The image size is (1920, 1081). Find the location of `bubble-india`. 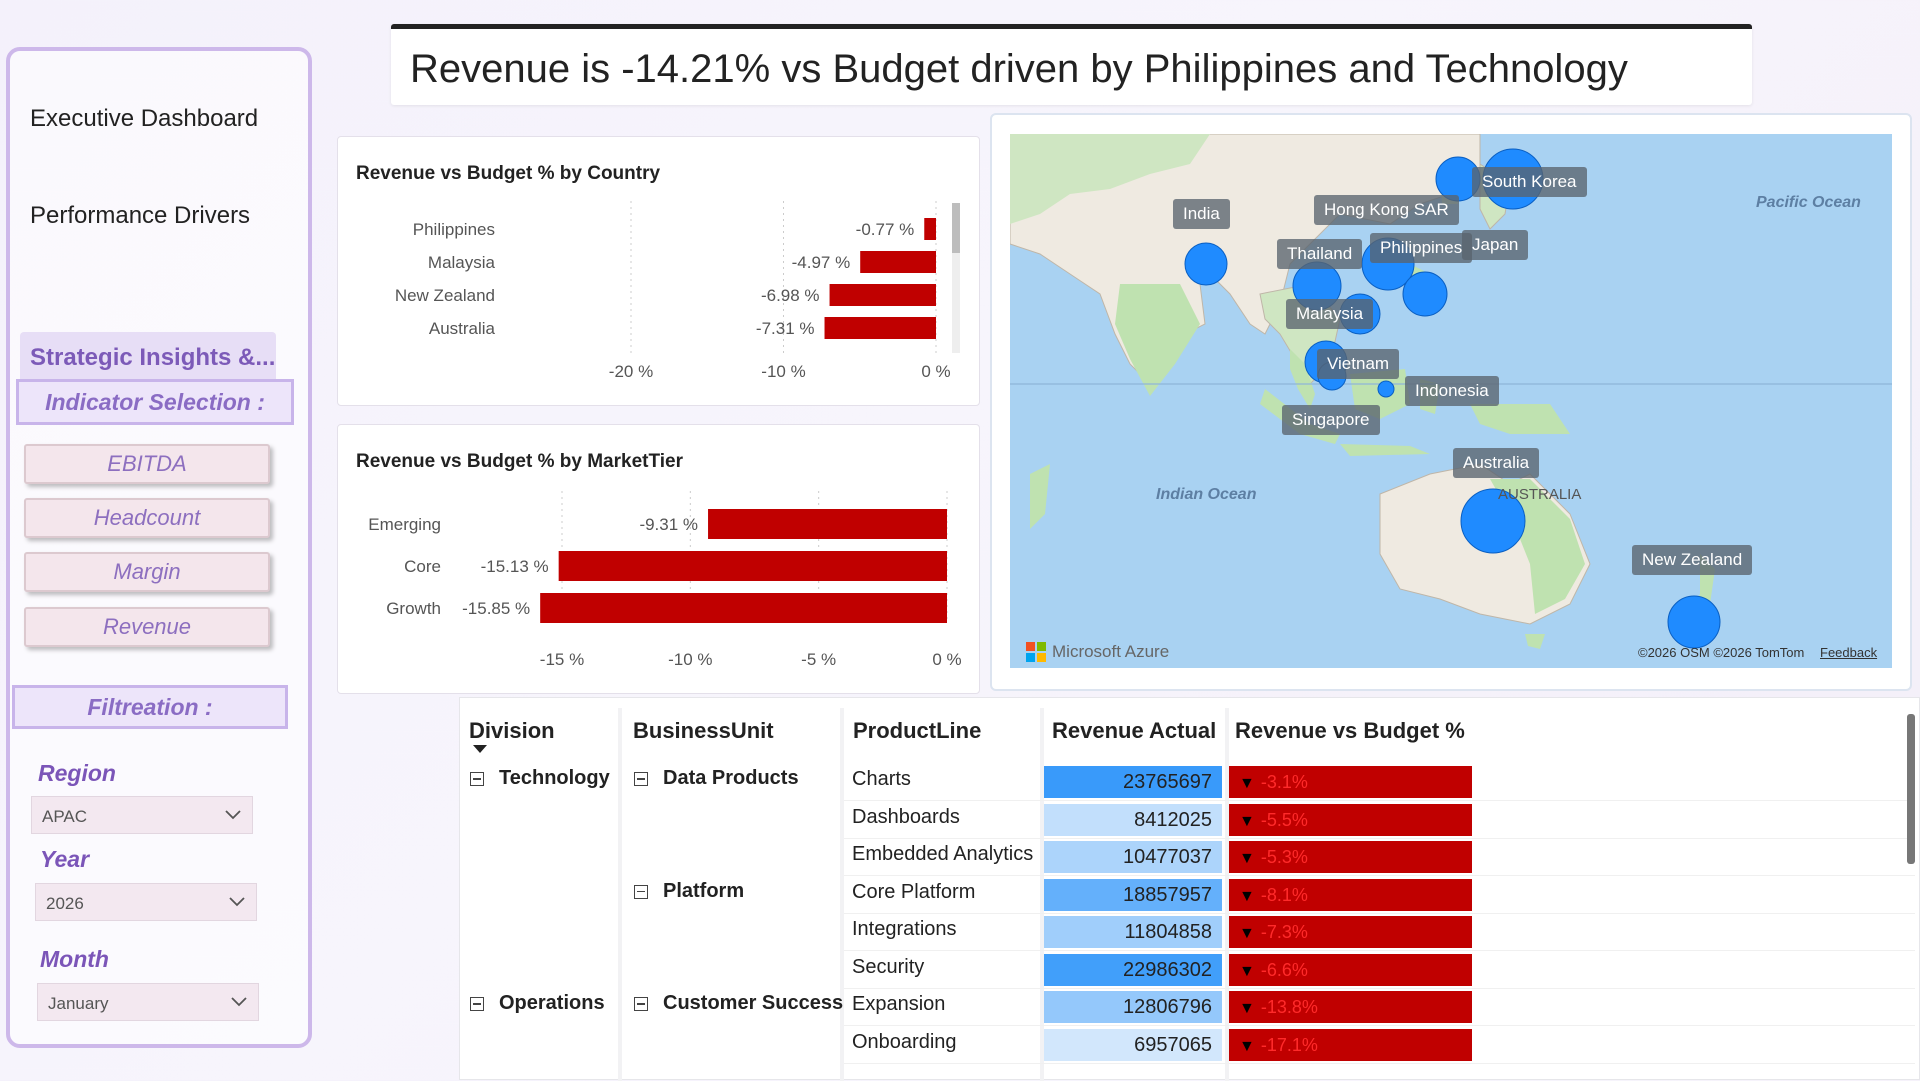

bubble-india is located at coordinates (1206, 264).